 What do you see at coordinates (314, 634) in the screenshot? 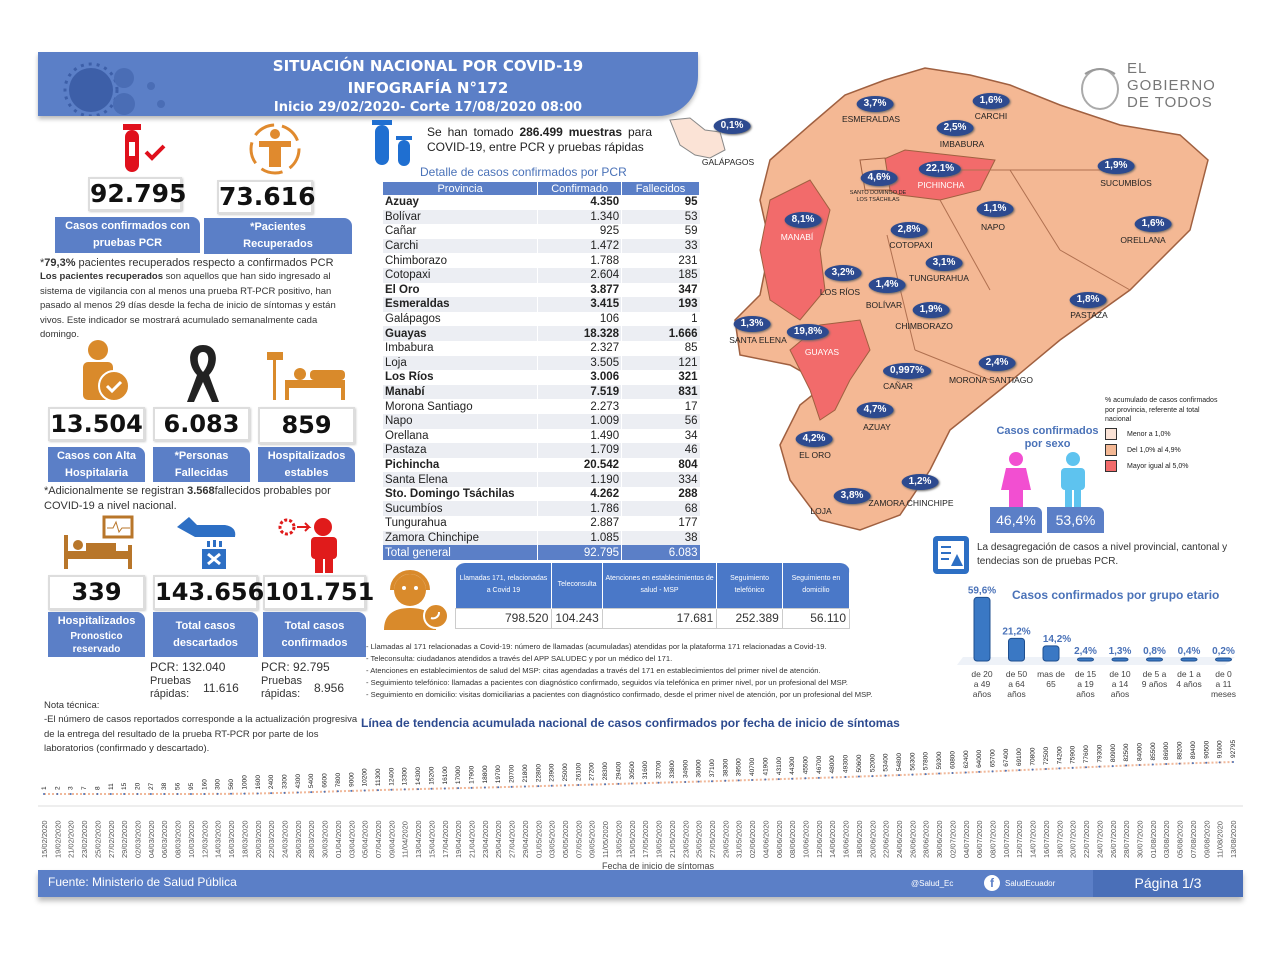
I see `total-confirmed-label: Total casos confirmados` at bounding box center [314, 634].